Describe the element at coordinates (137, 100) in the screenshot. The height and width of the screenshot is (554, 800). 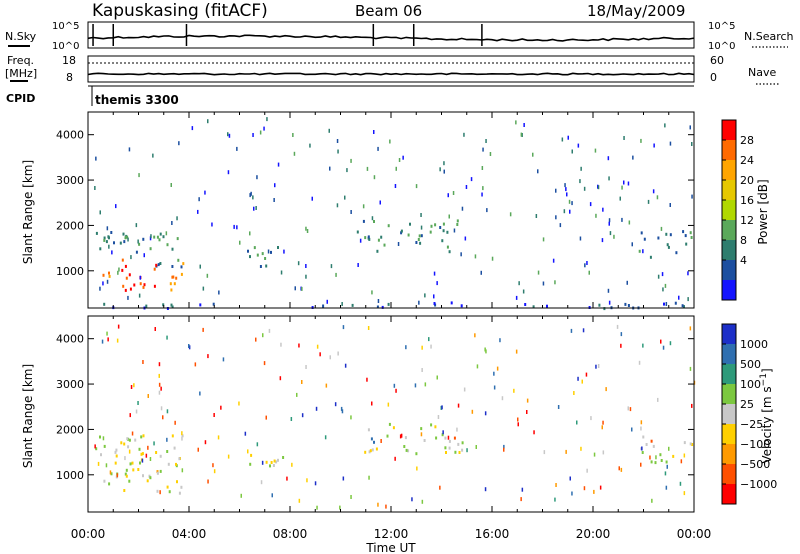
I see `cpid-value: themis 3300` at that location.